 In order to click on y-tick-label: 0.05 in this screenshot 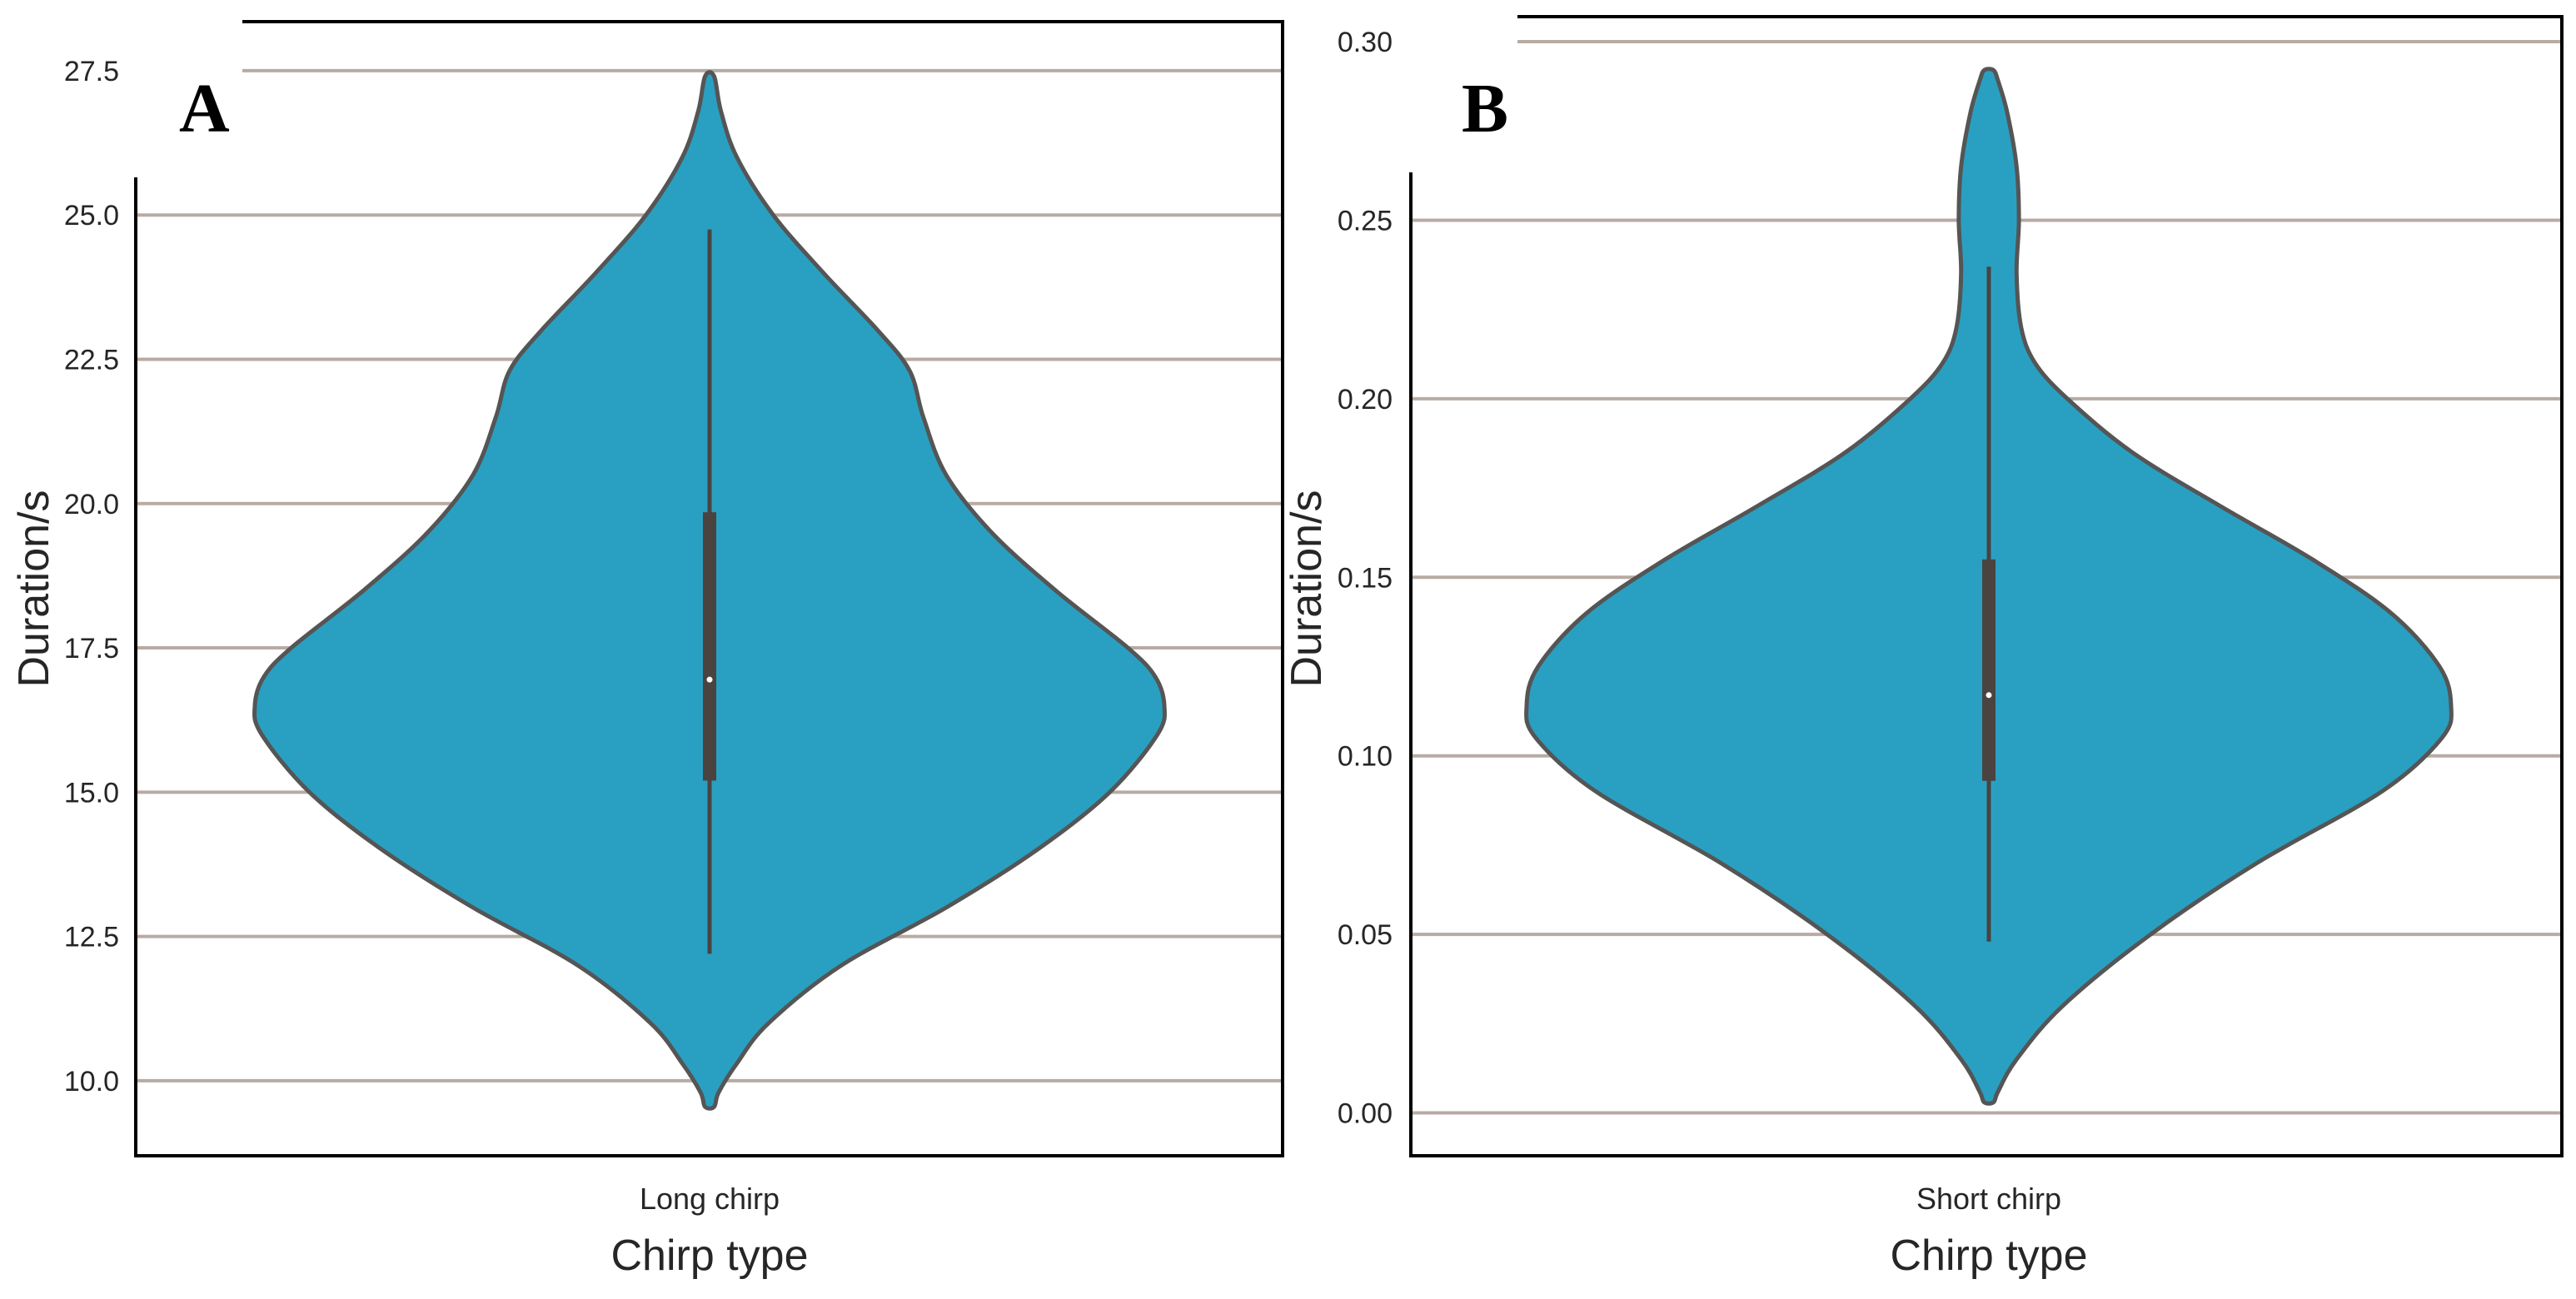, I will do `click(1365, 935)`.